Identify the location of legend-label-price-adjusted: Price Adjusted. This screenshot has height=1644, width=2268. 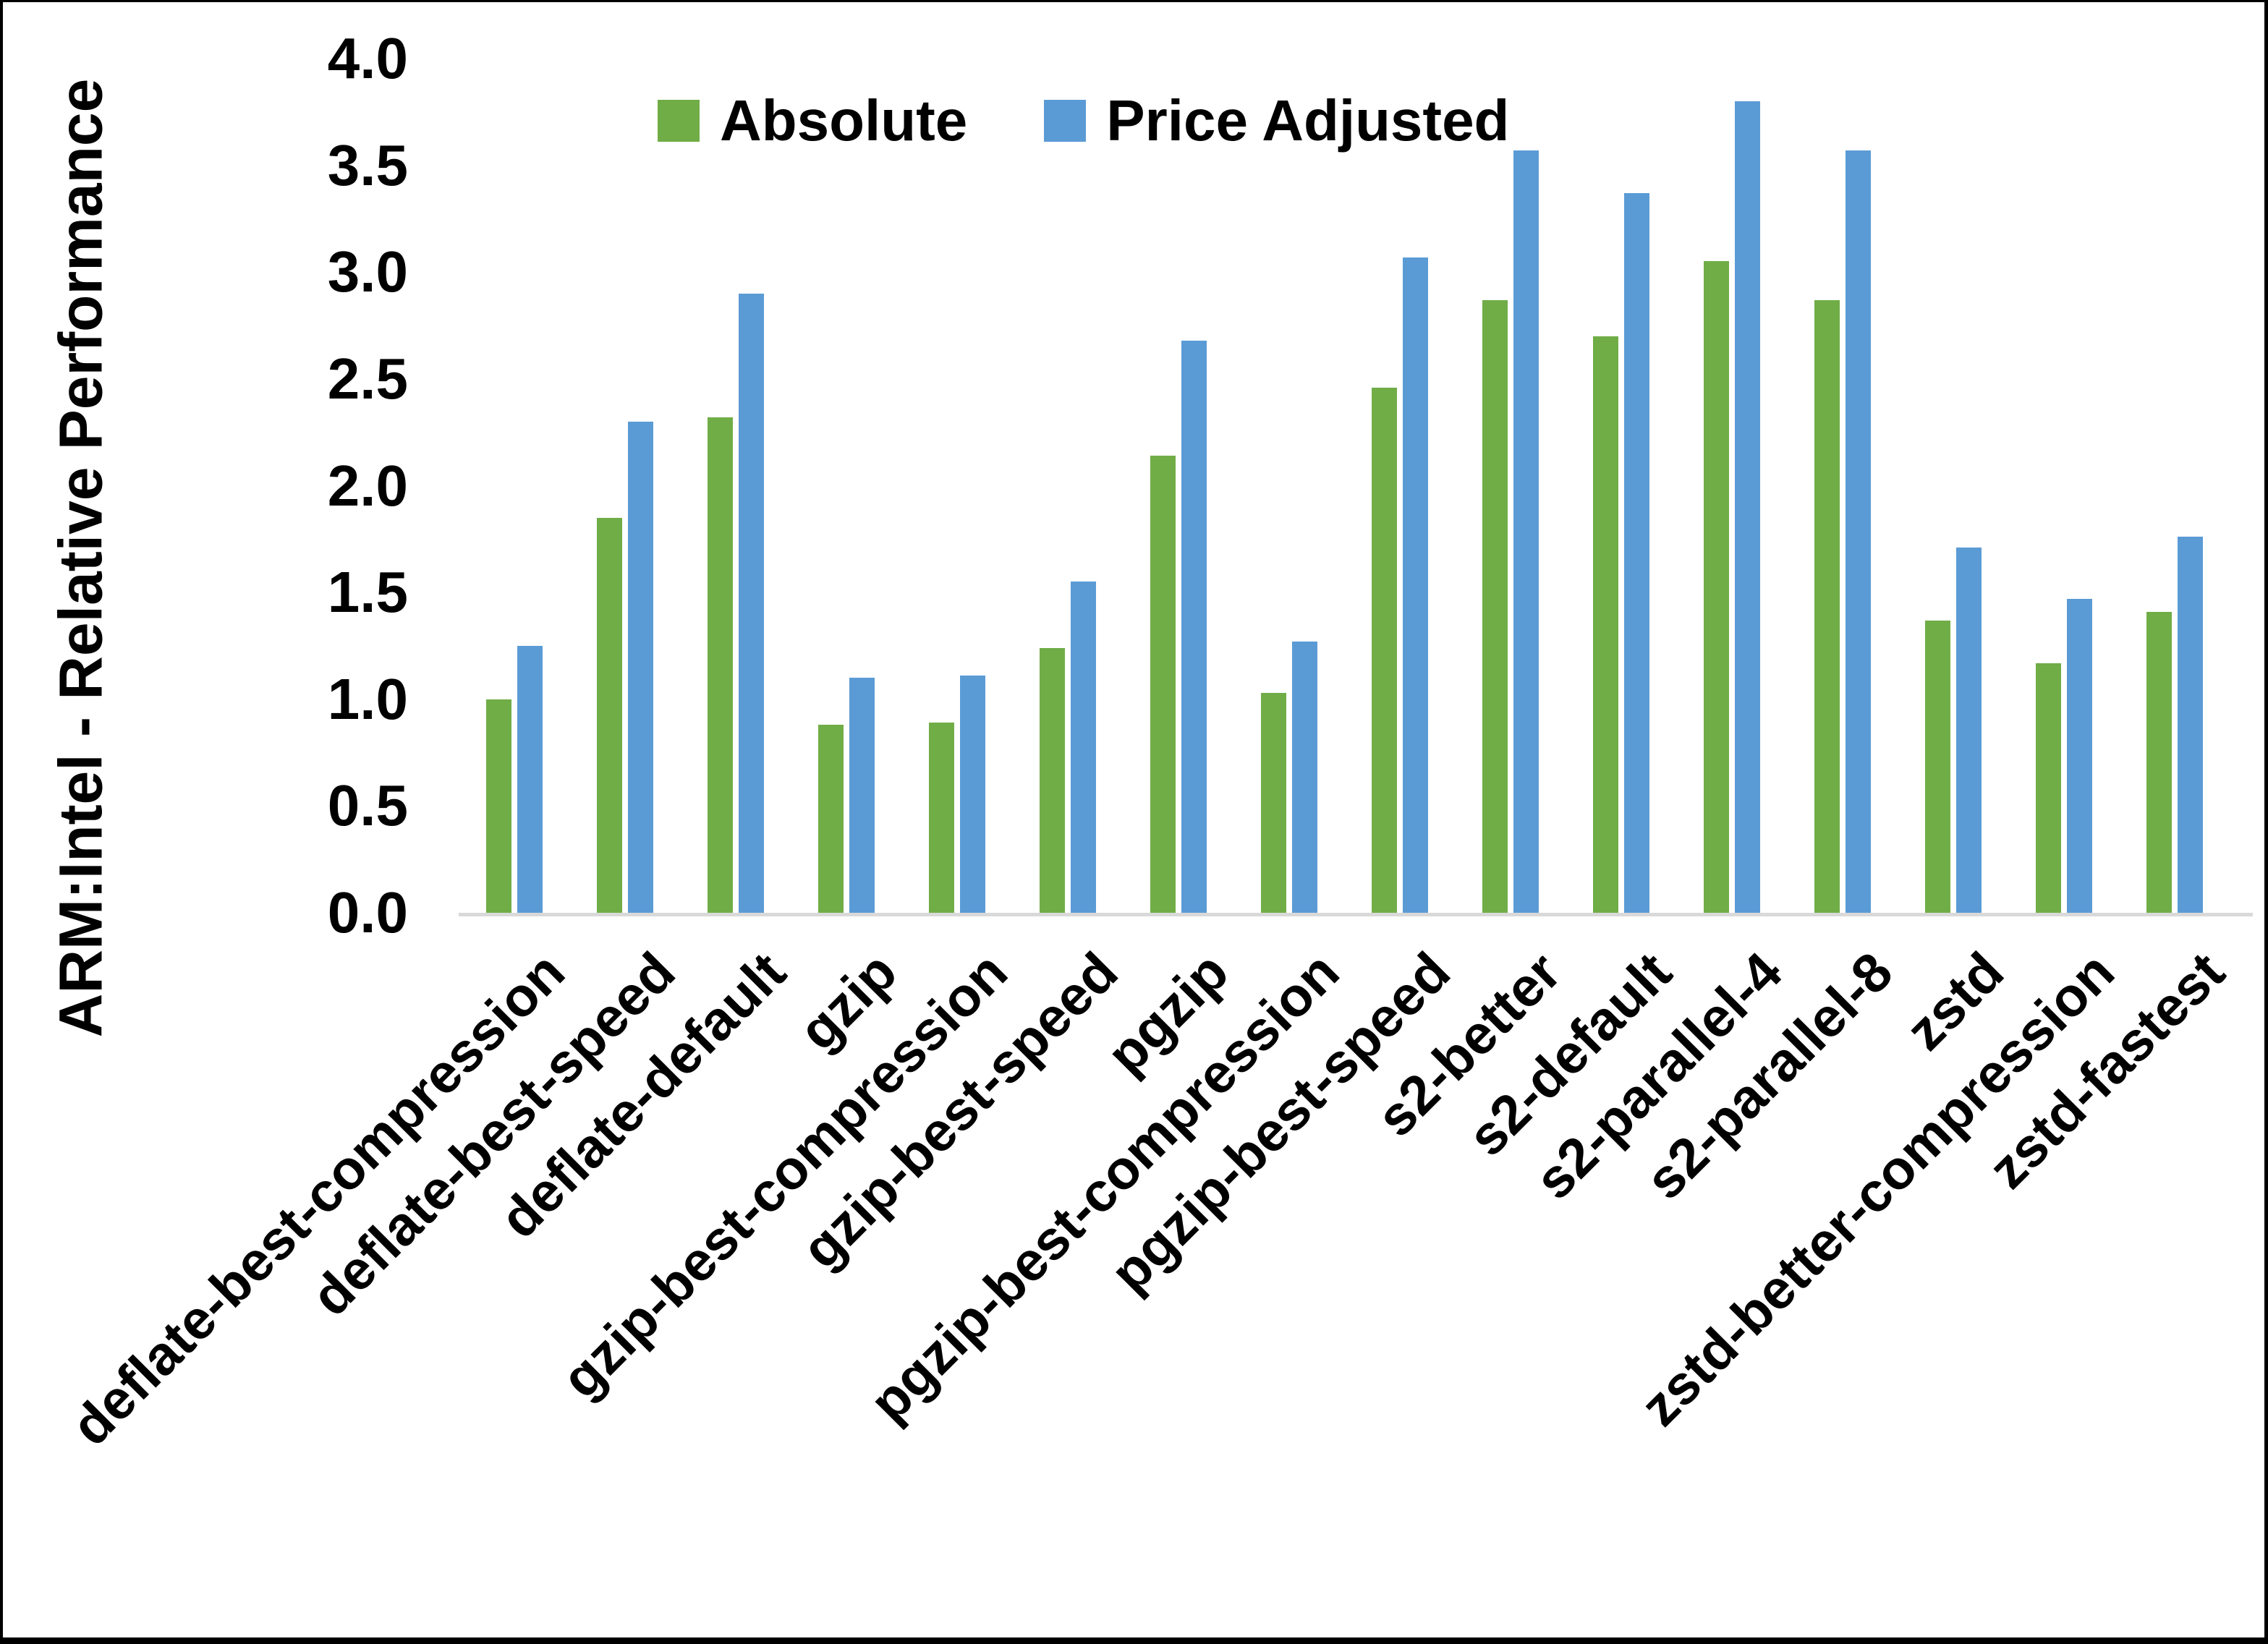
(1308, 120).